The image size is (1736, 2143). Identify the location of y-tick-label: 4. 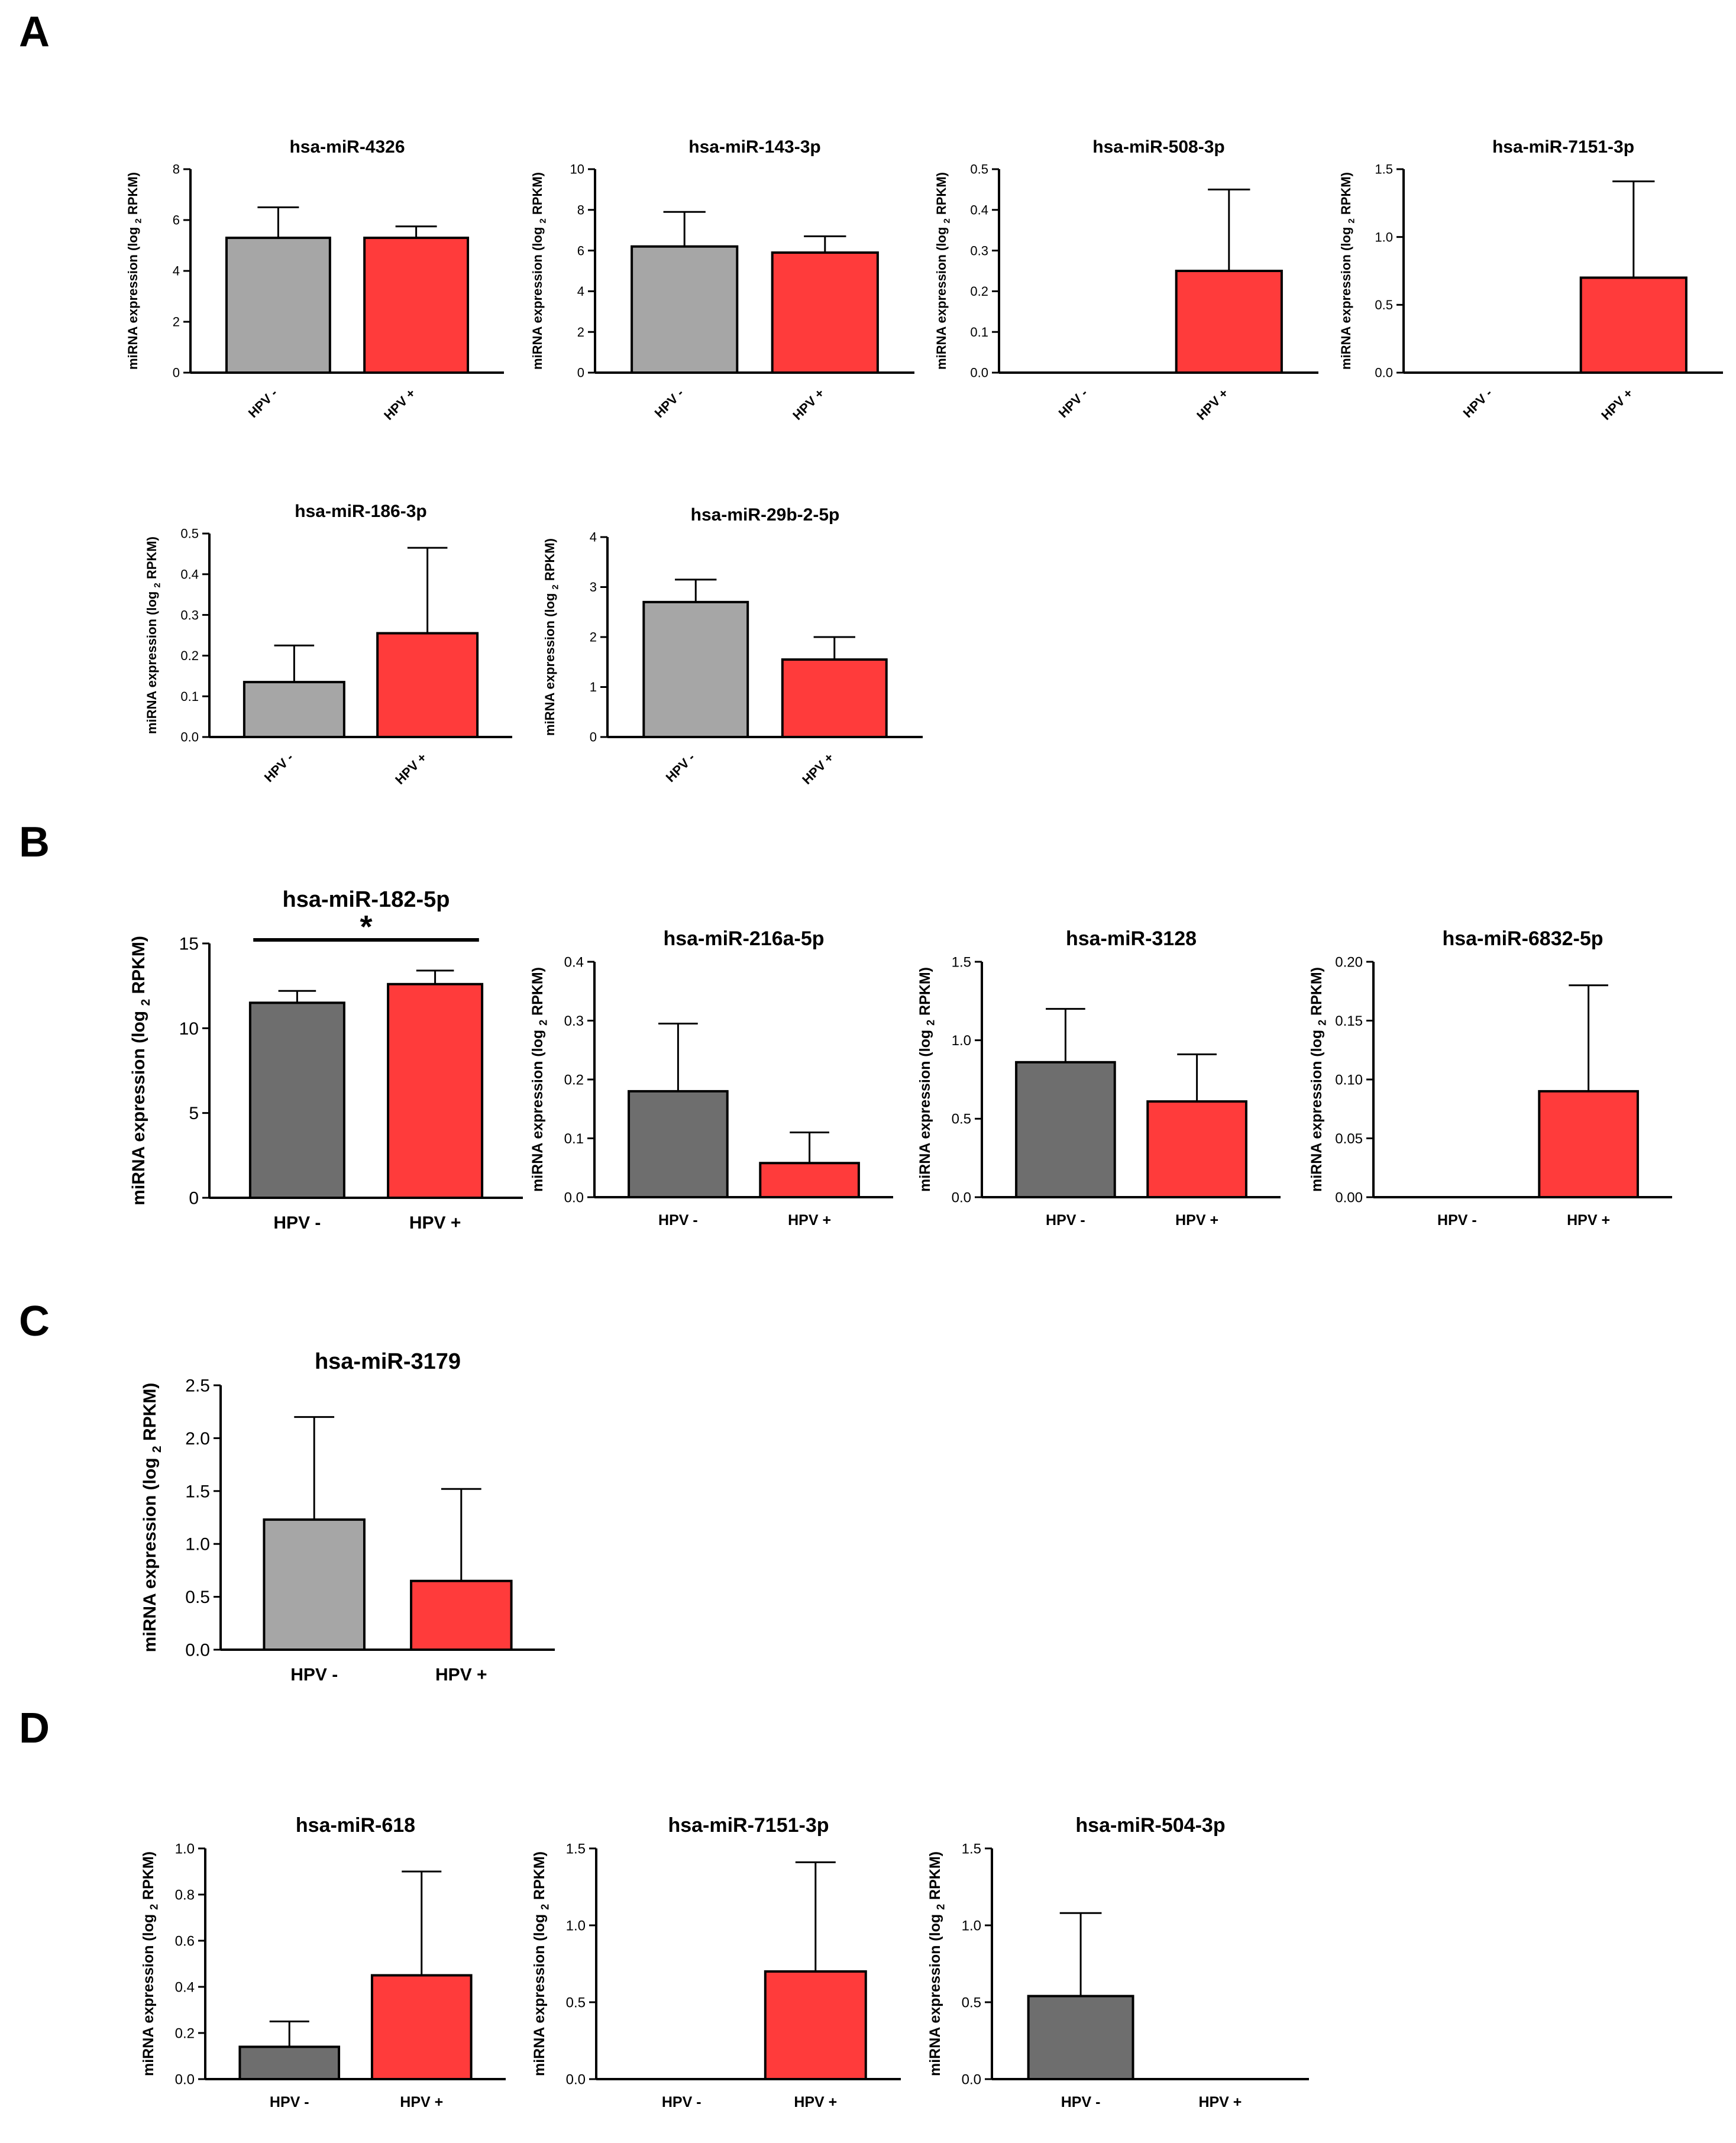
(593, 537).